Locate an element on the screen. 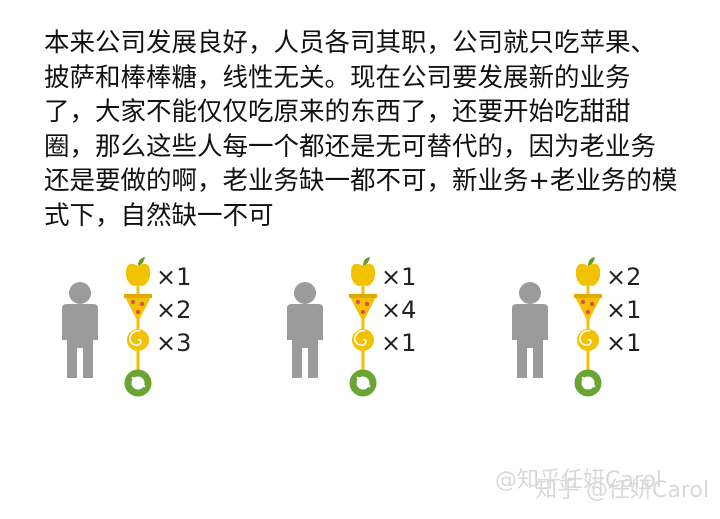 The height and width of the screenshot is (519, 720). person-group: ×1 ×4 ×1 is located at coordinates (351, 327).